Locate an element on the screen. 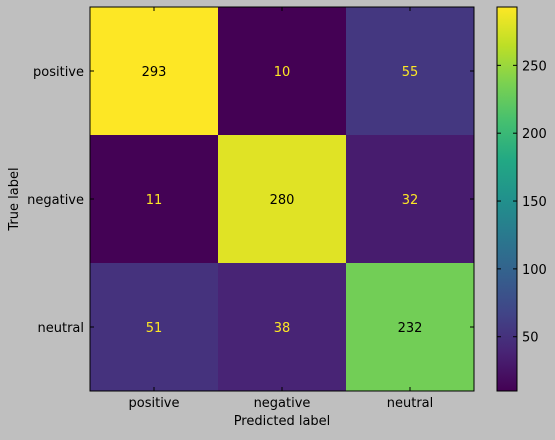 The width and height of the screenshot is (555, 440). y-tick-label: negative is located at coordinates (55, 200).